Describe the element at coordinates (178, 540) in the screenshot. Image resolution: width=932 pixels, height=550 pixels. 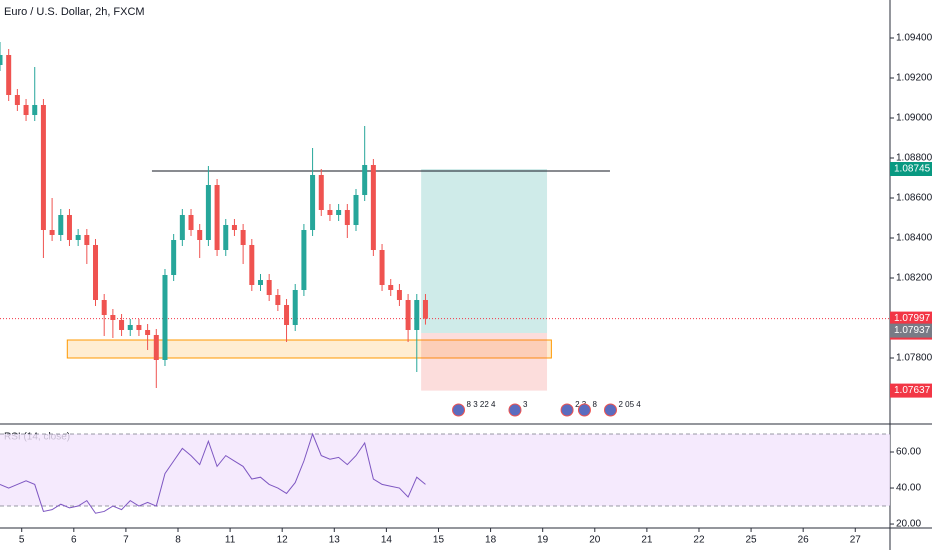
I see `x-tick-label: 8` at that location.